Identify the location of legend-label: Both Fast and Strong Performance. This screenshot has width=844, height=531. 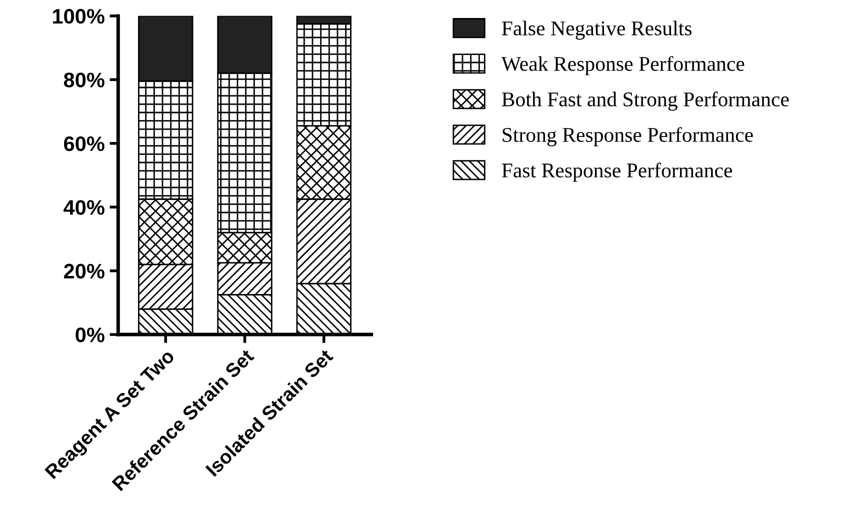
(645, 101).